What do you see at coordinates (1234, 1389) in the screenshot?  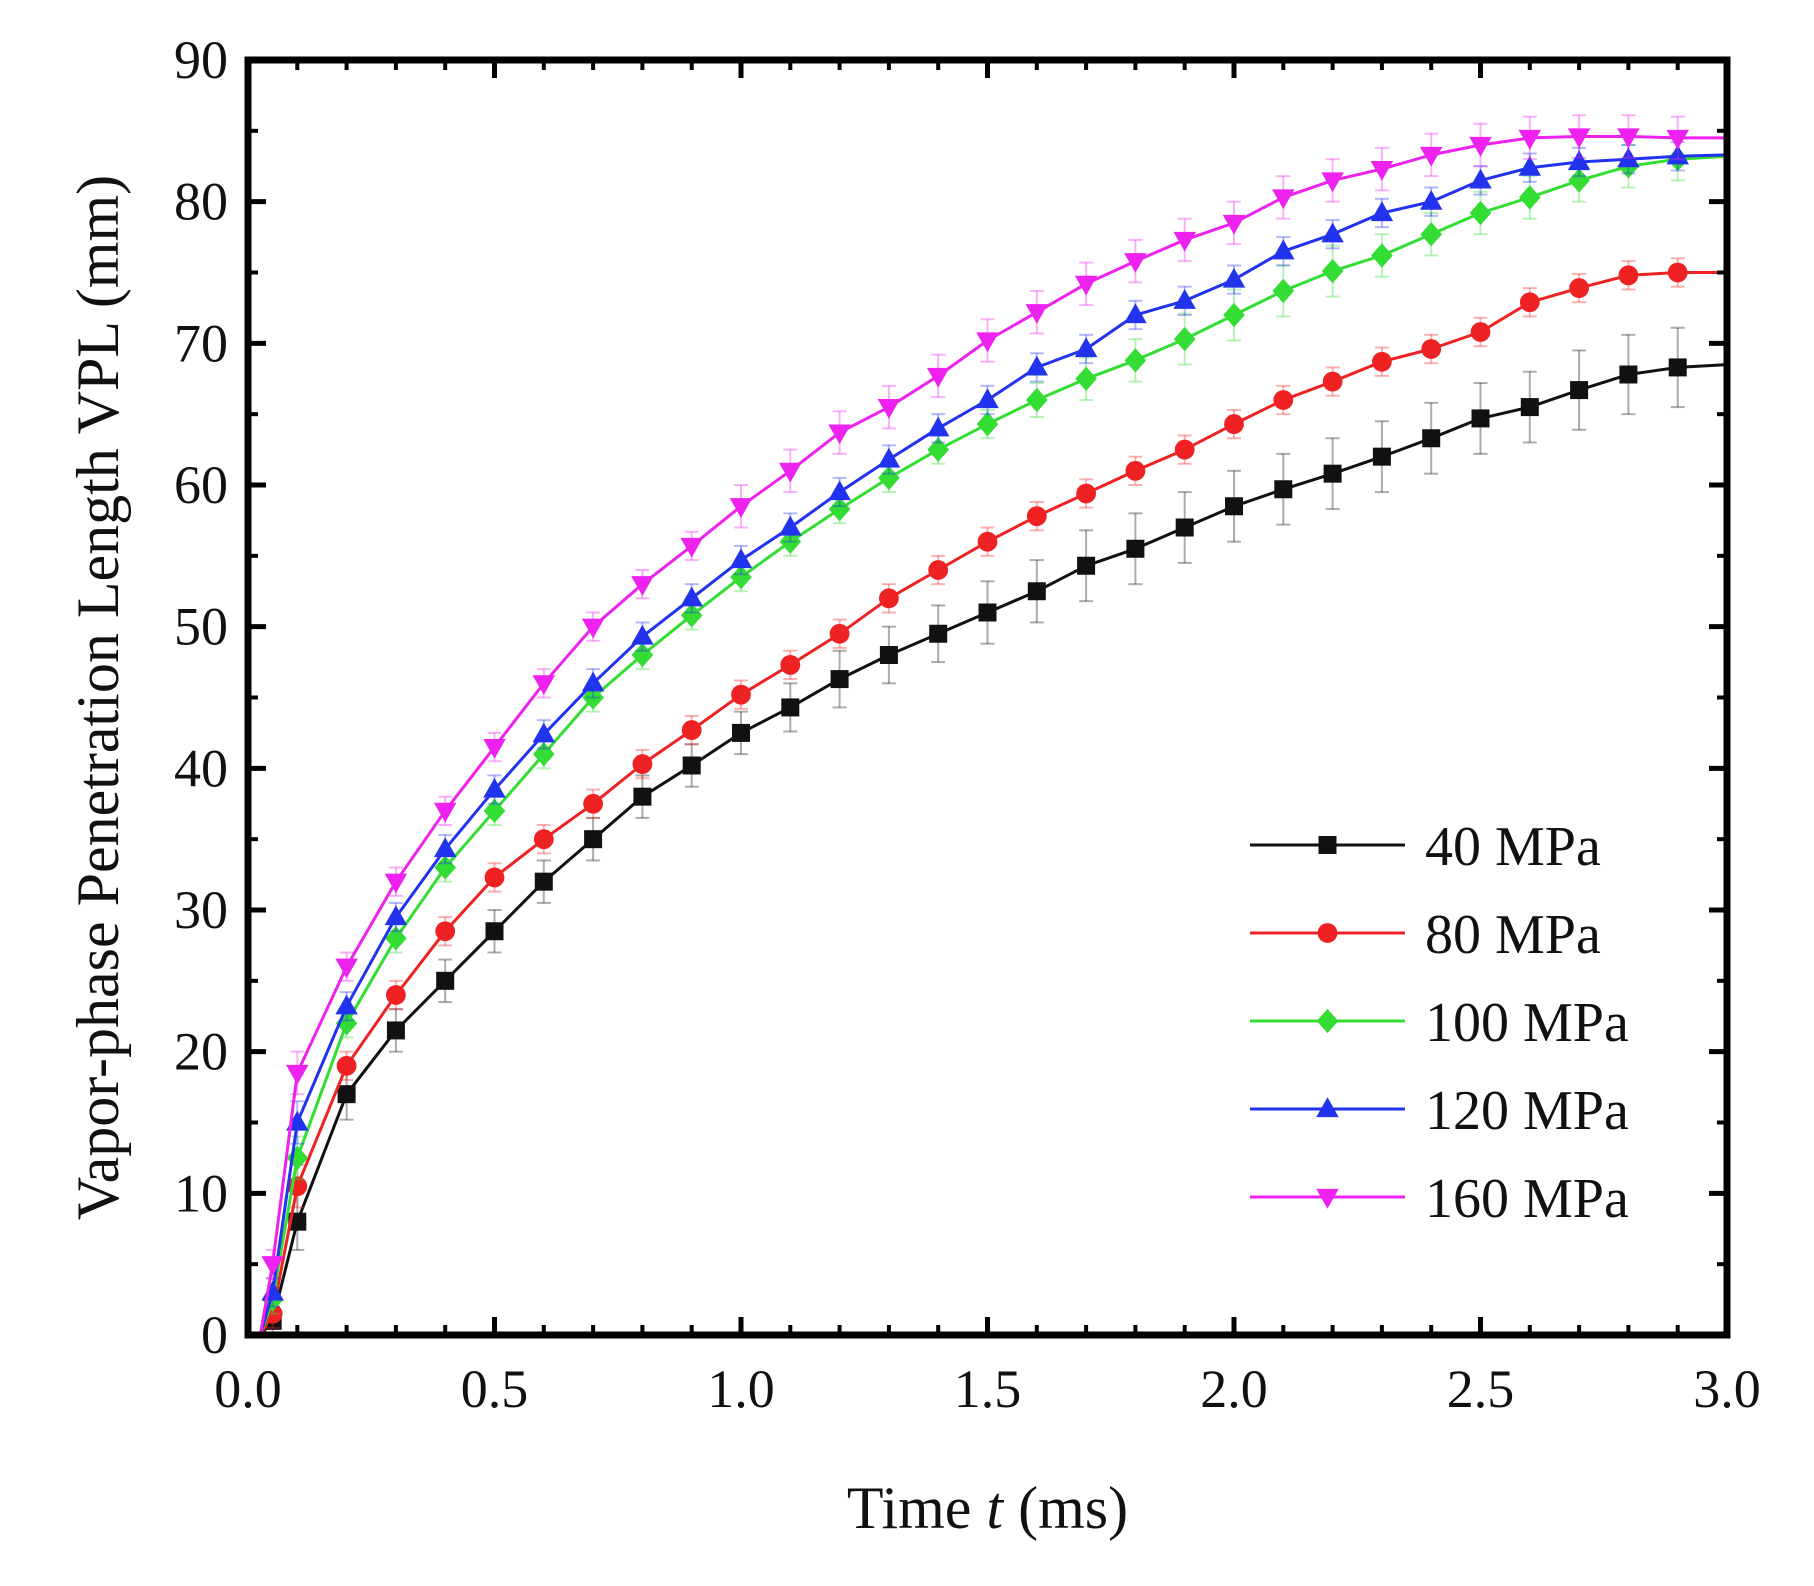 I see `x-tick-label: 2.0` at bounding box center [1234, 1389].